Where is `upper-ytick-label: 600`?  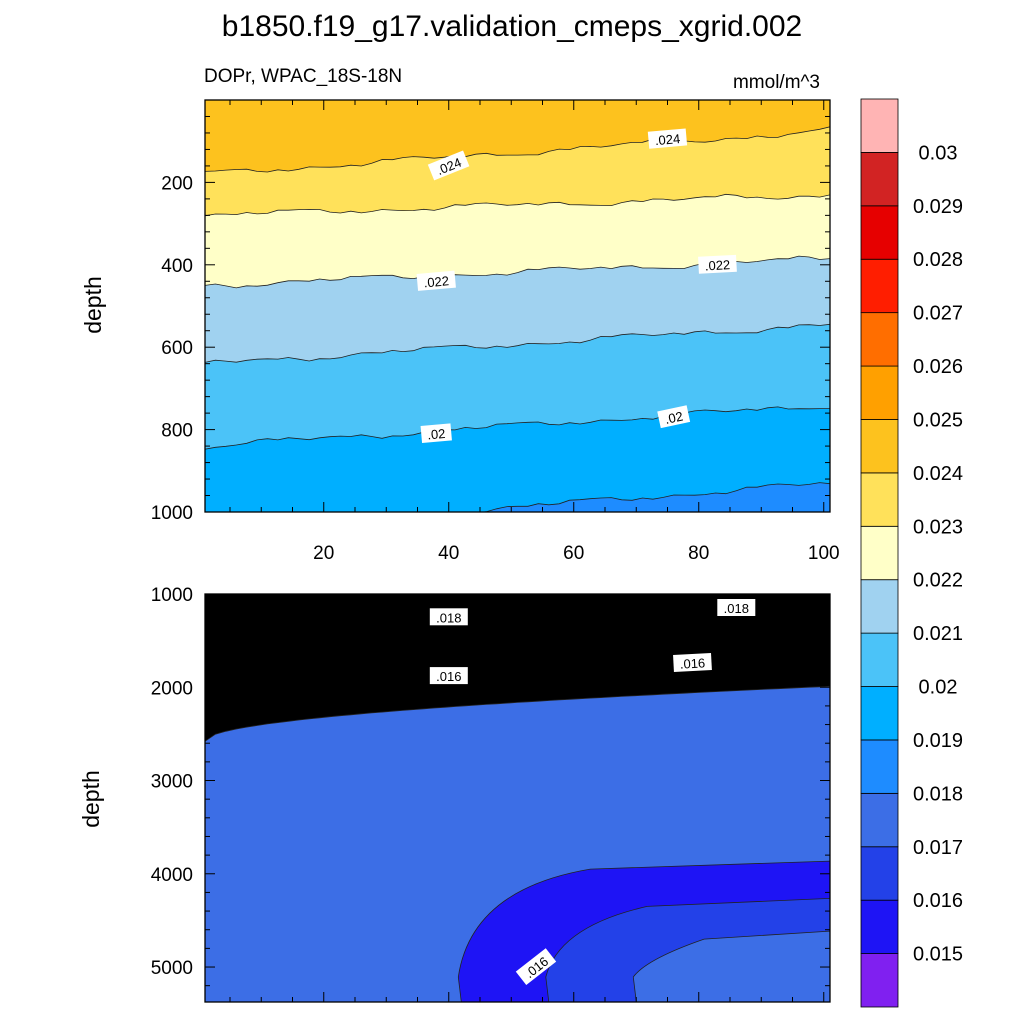 upper-ytick-label: 600 is located at coordinates (177, 348).